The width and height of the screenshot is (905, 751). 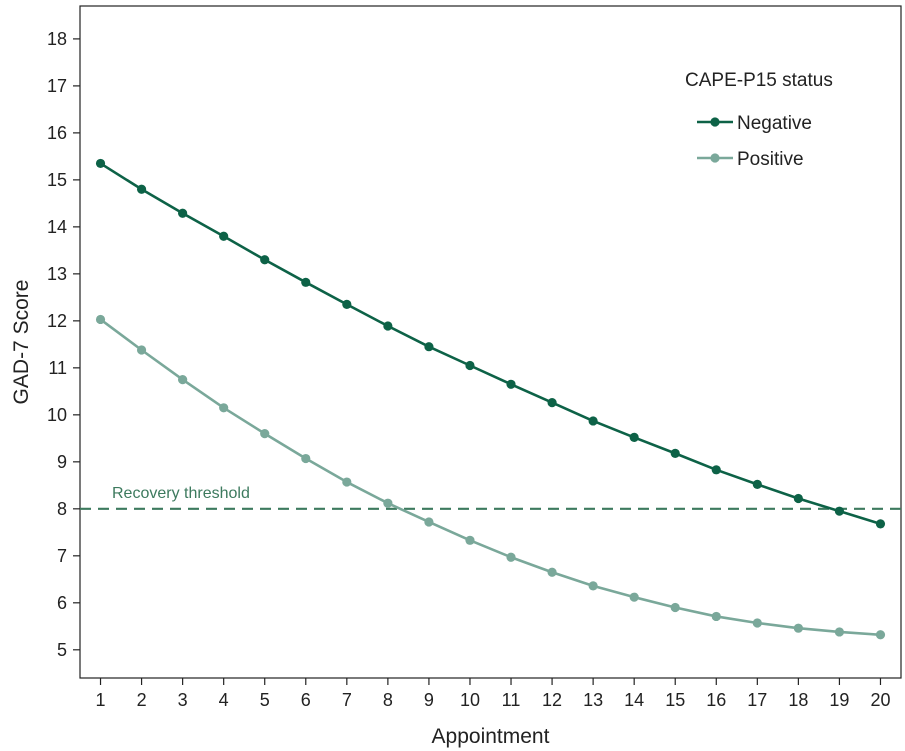 I want to click on x-tick-label: 4, so click(x=224, y=700).